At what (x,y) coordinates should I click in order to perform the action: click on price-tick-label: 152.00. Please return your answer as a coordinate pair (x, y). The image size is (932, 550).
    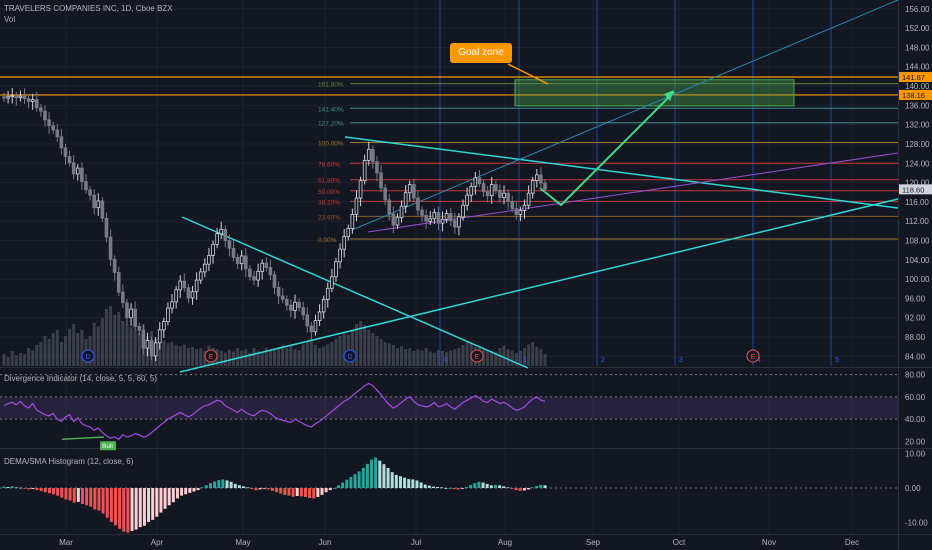
    Looking at the image, I should click on (917, 28).